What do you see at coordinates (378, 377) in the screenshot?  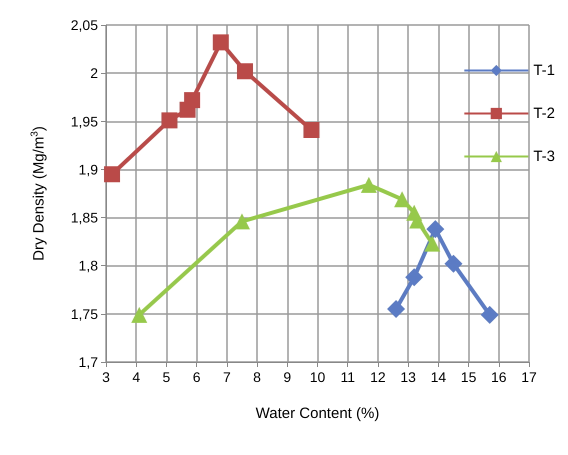 I see `x-tick-label: 12` at bounding box center [378, 377].